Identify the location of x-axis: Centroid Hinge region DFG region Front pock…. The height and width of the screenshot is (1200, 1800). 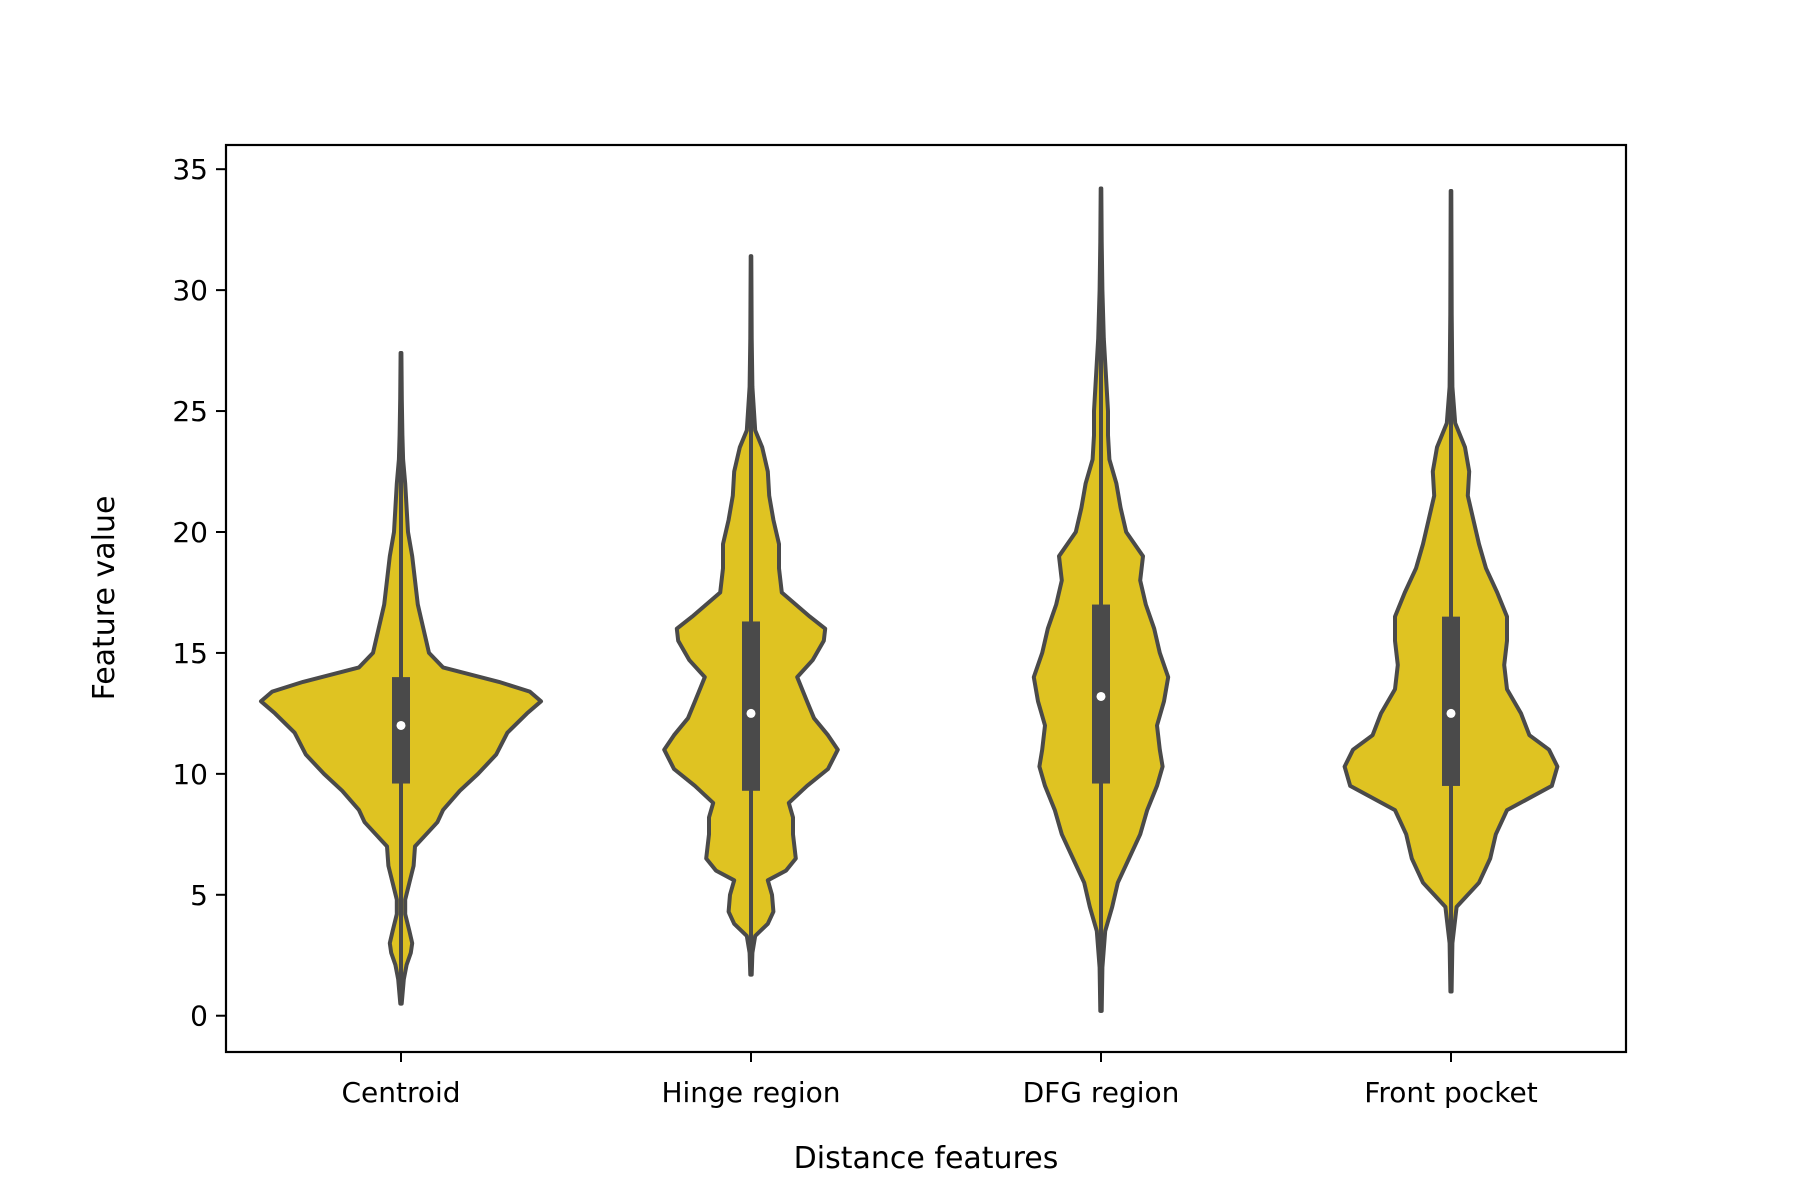
(939, 1080).